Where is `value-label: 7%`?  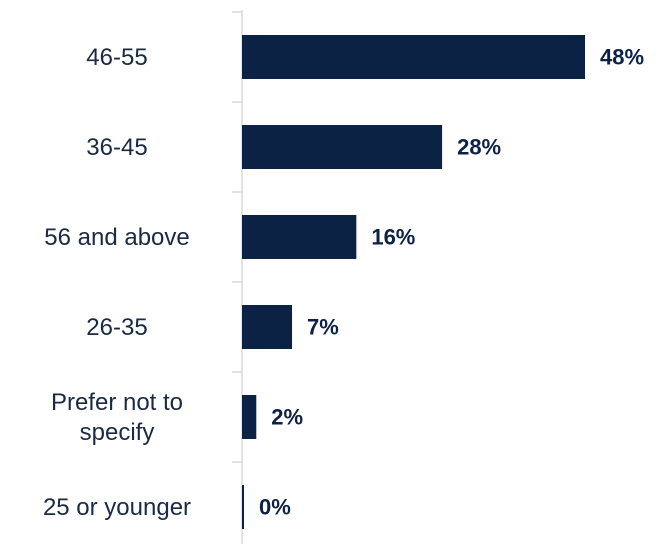 value-label: 7% is located at coordinates (323, 327).